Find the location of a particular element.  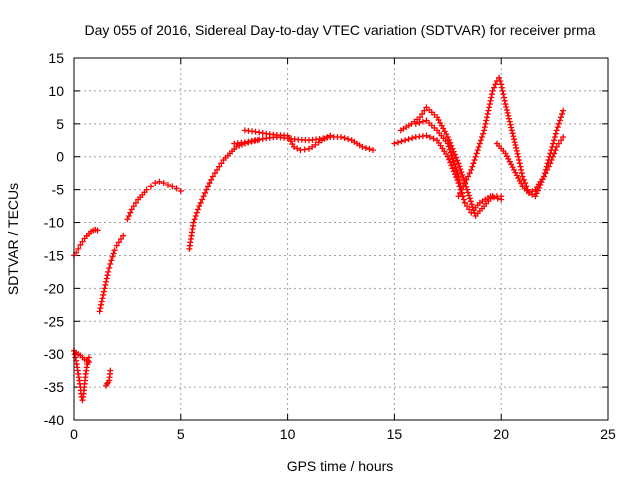

y-tick-label: -25 is located at coordinates (54, 321).